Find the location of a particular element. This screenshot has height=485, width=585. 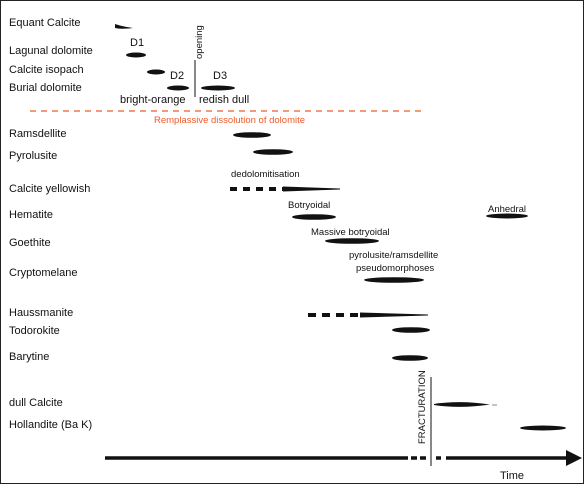

bar-hematite-anhedral is located at coordinates (507, 216).